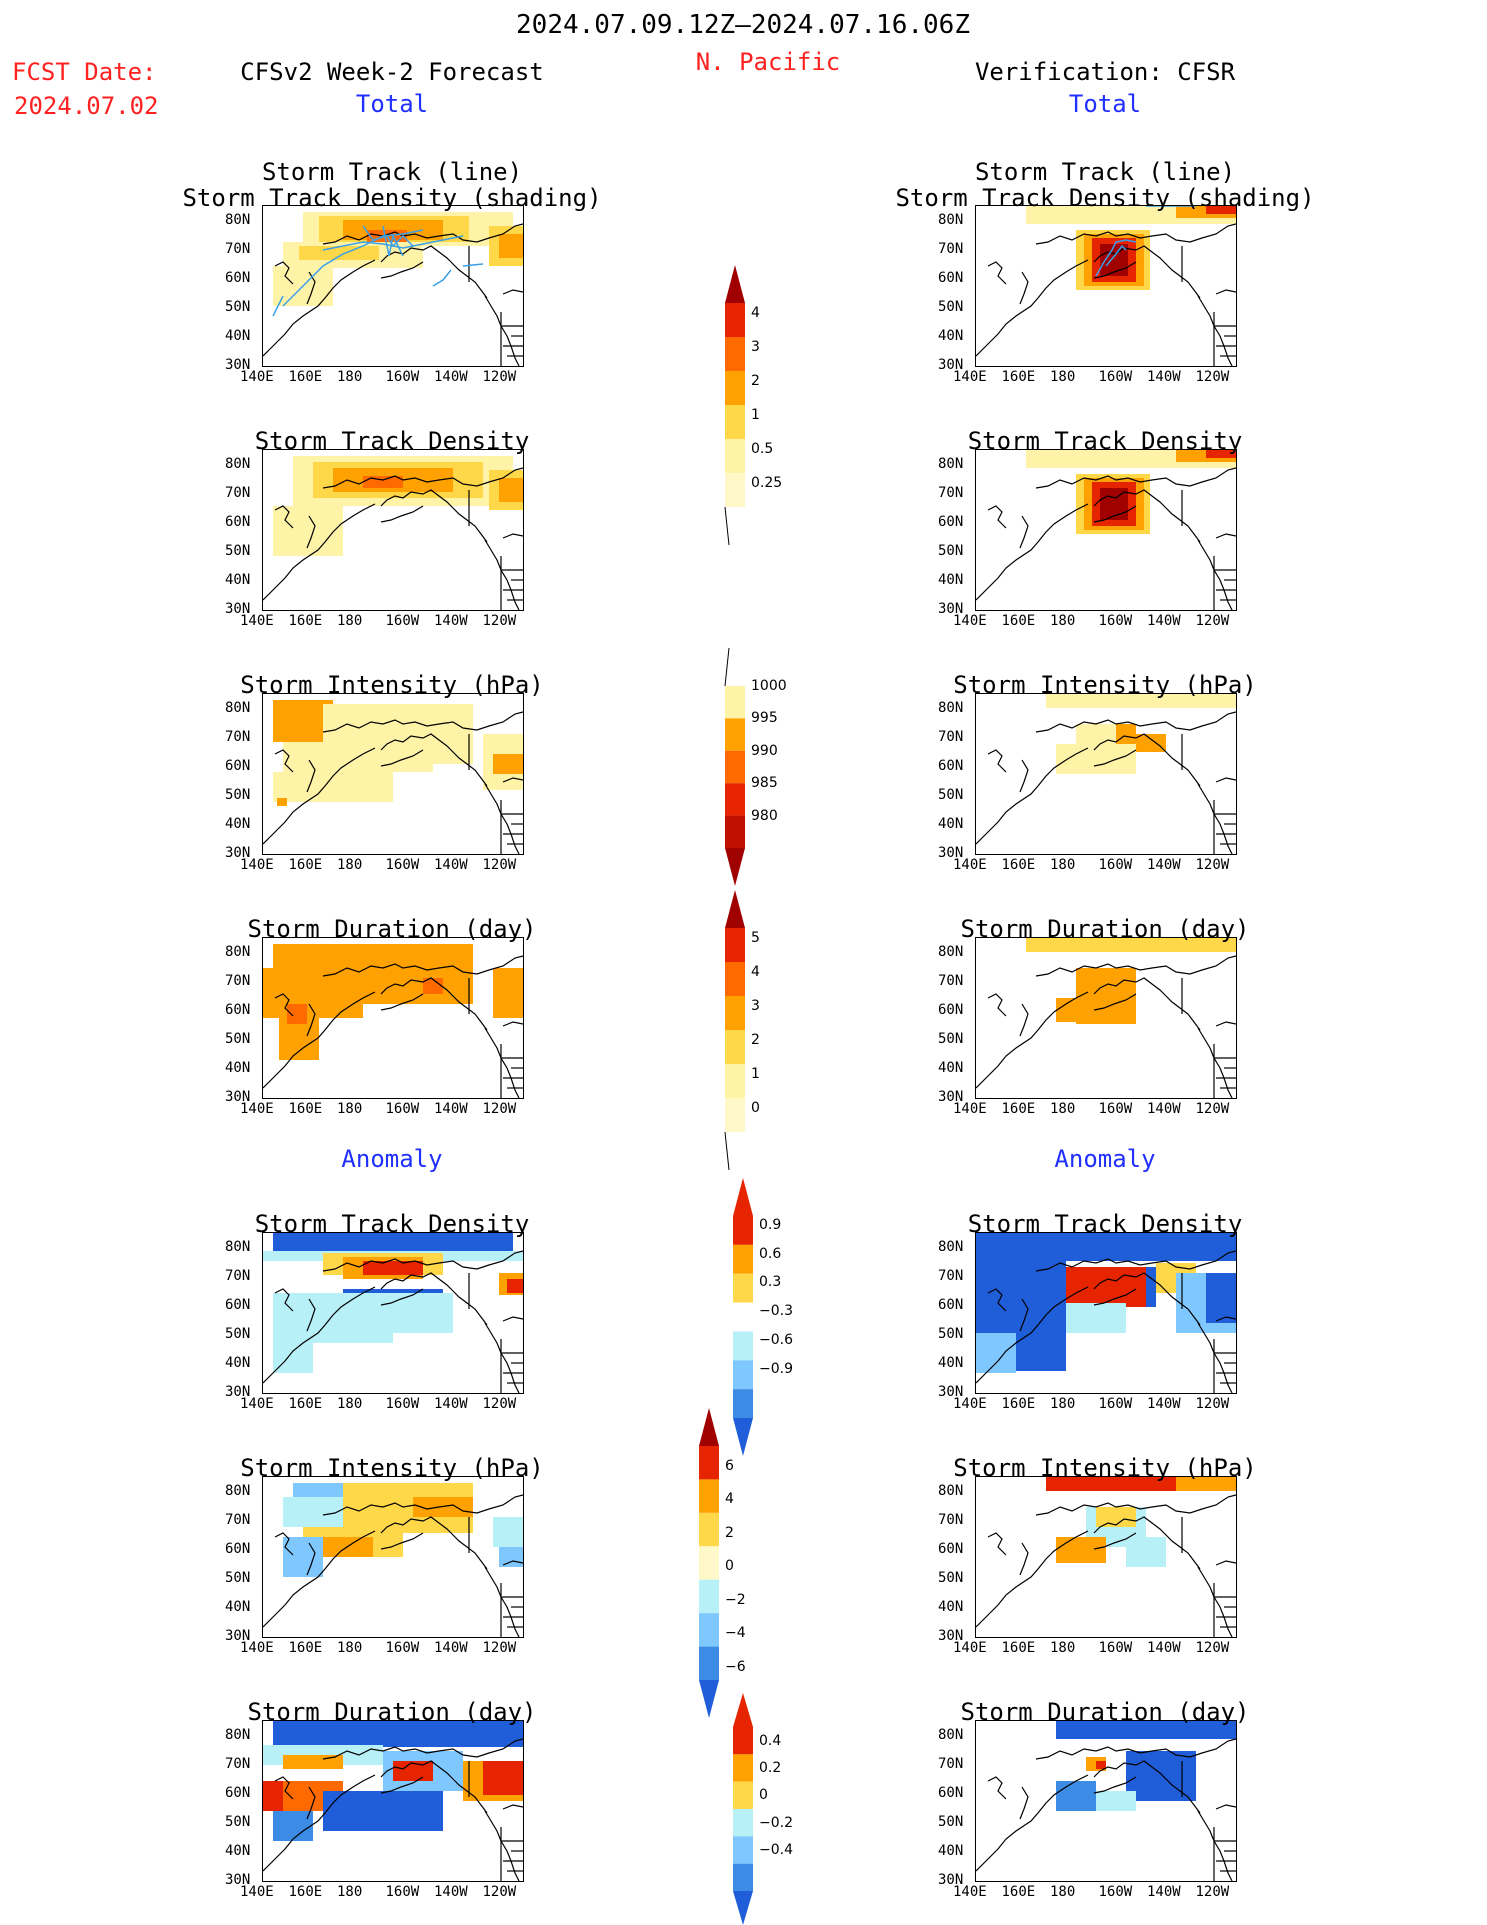 This screenshot has width=1487, height=1925. I want to click on colorbar-label: 1, so click(755, 415).